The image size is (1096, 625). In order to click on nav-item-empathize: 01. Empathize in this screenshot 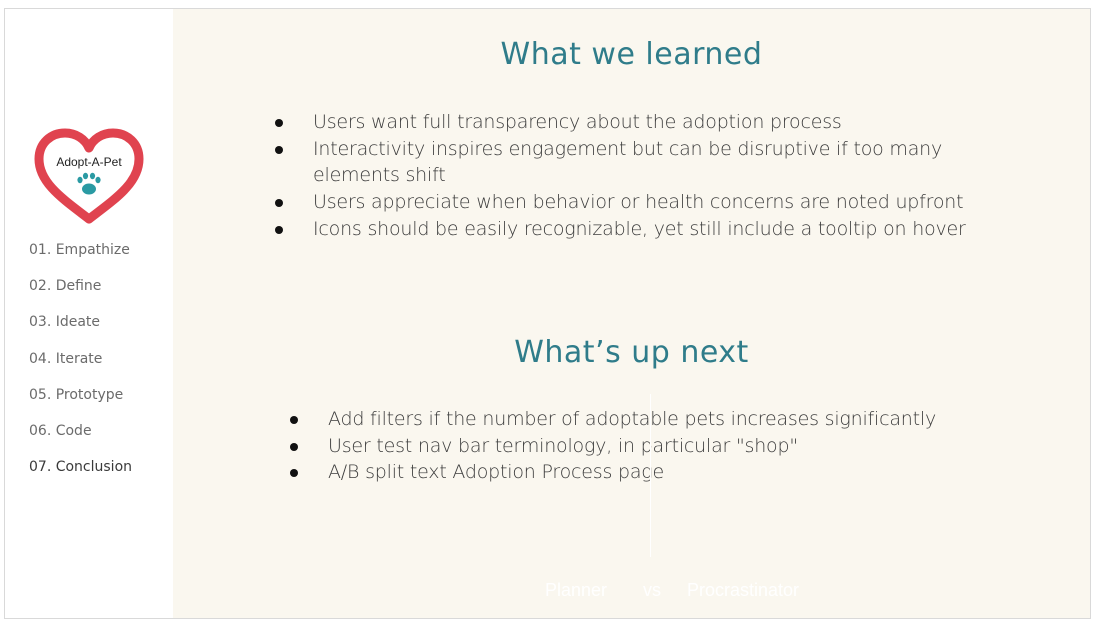, I will do `click(79, 250)`.